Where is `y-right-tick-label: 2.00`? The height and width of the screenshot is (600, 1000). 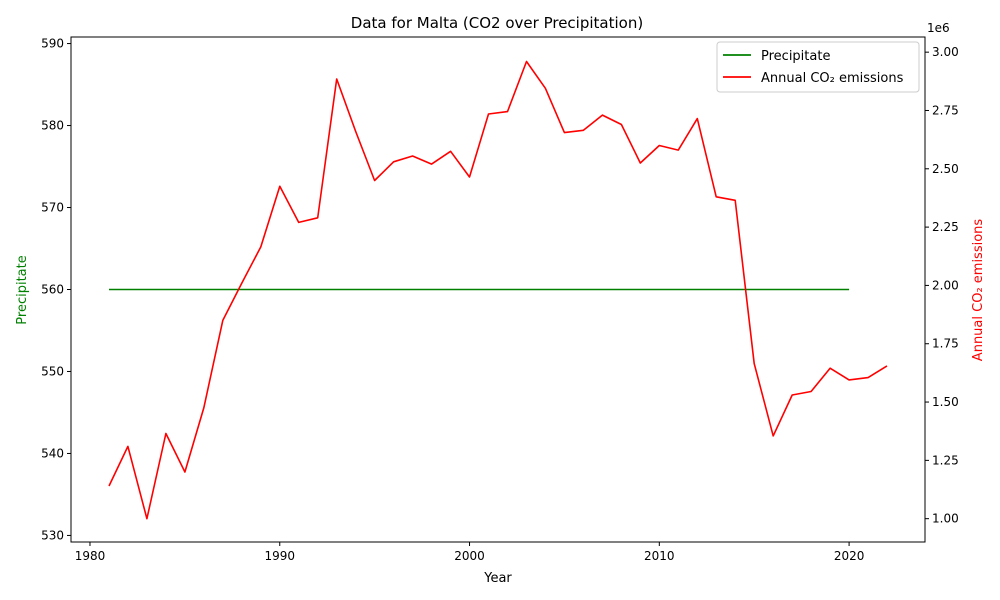 y-right-tick-label: 2.00 is located at coordinates (945, 285).